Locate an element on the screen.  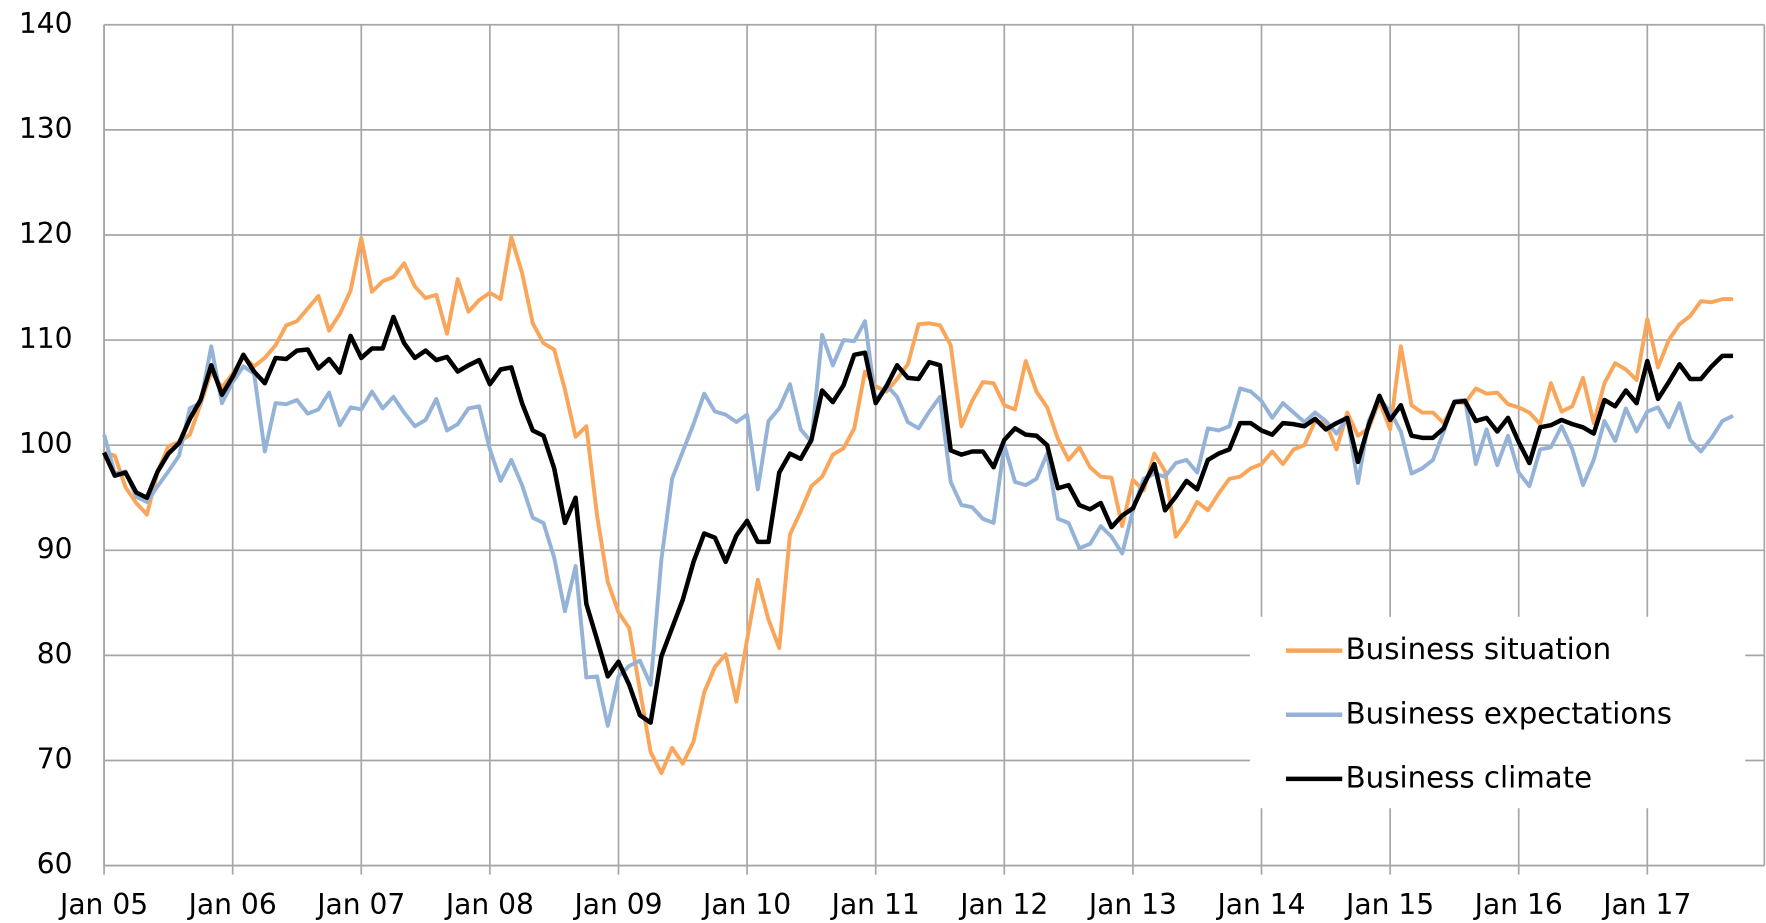
x-tick-label: Jan 10 is located at coordinates (746, 904).